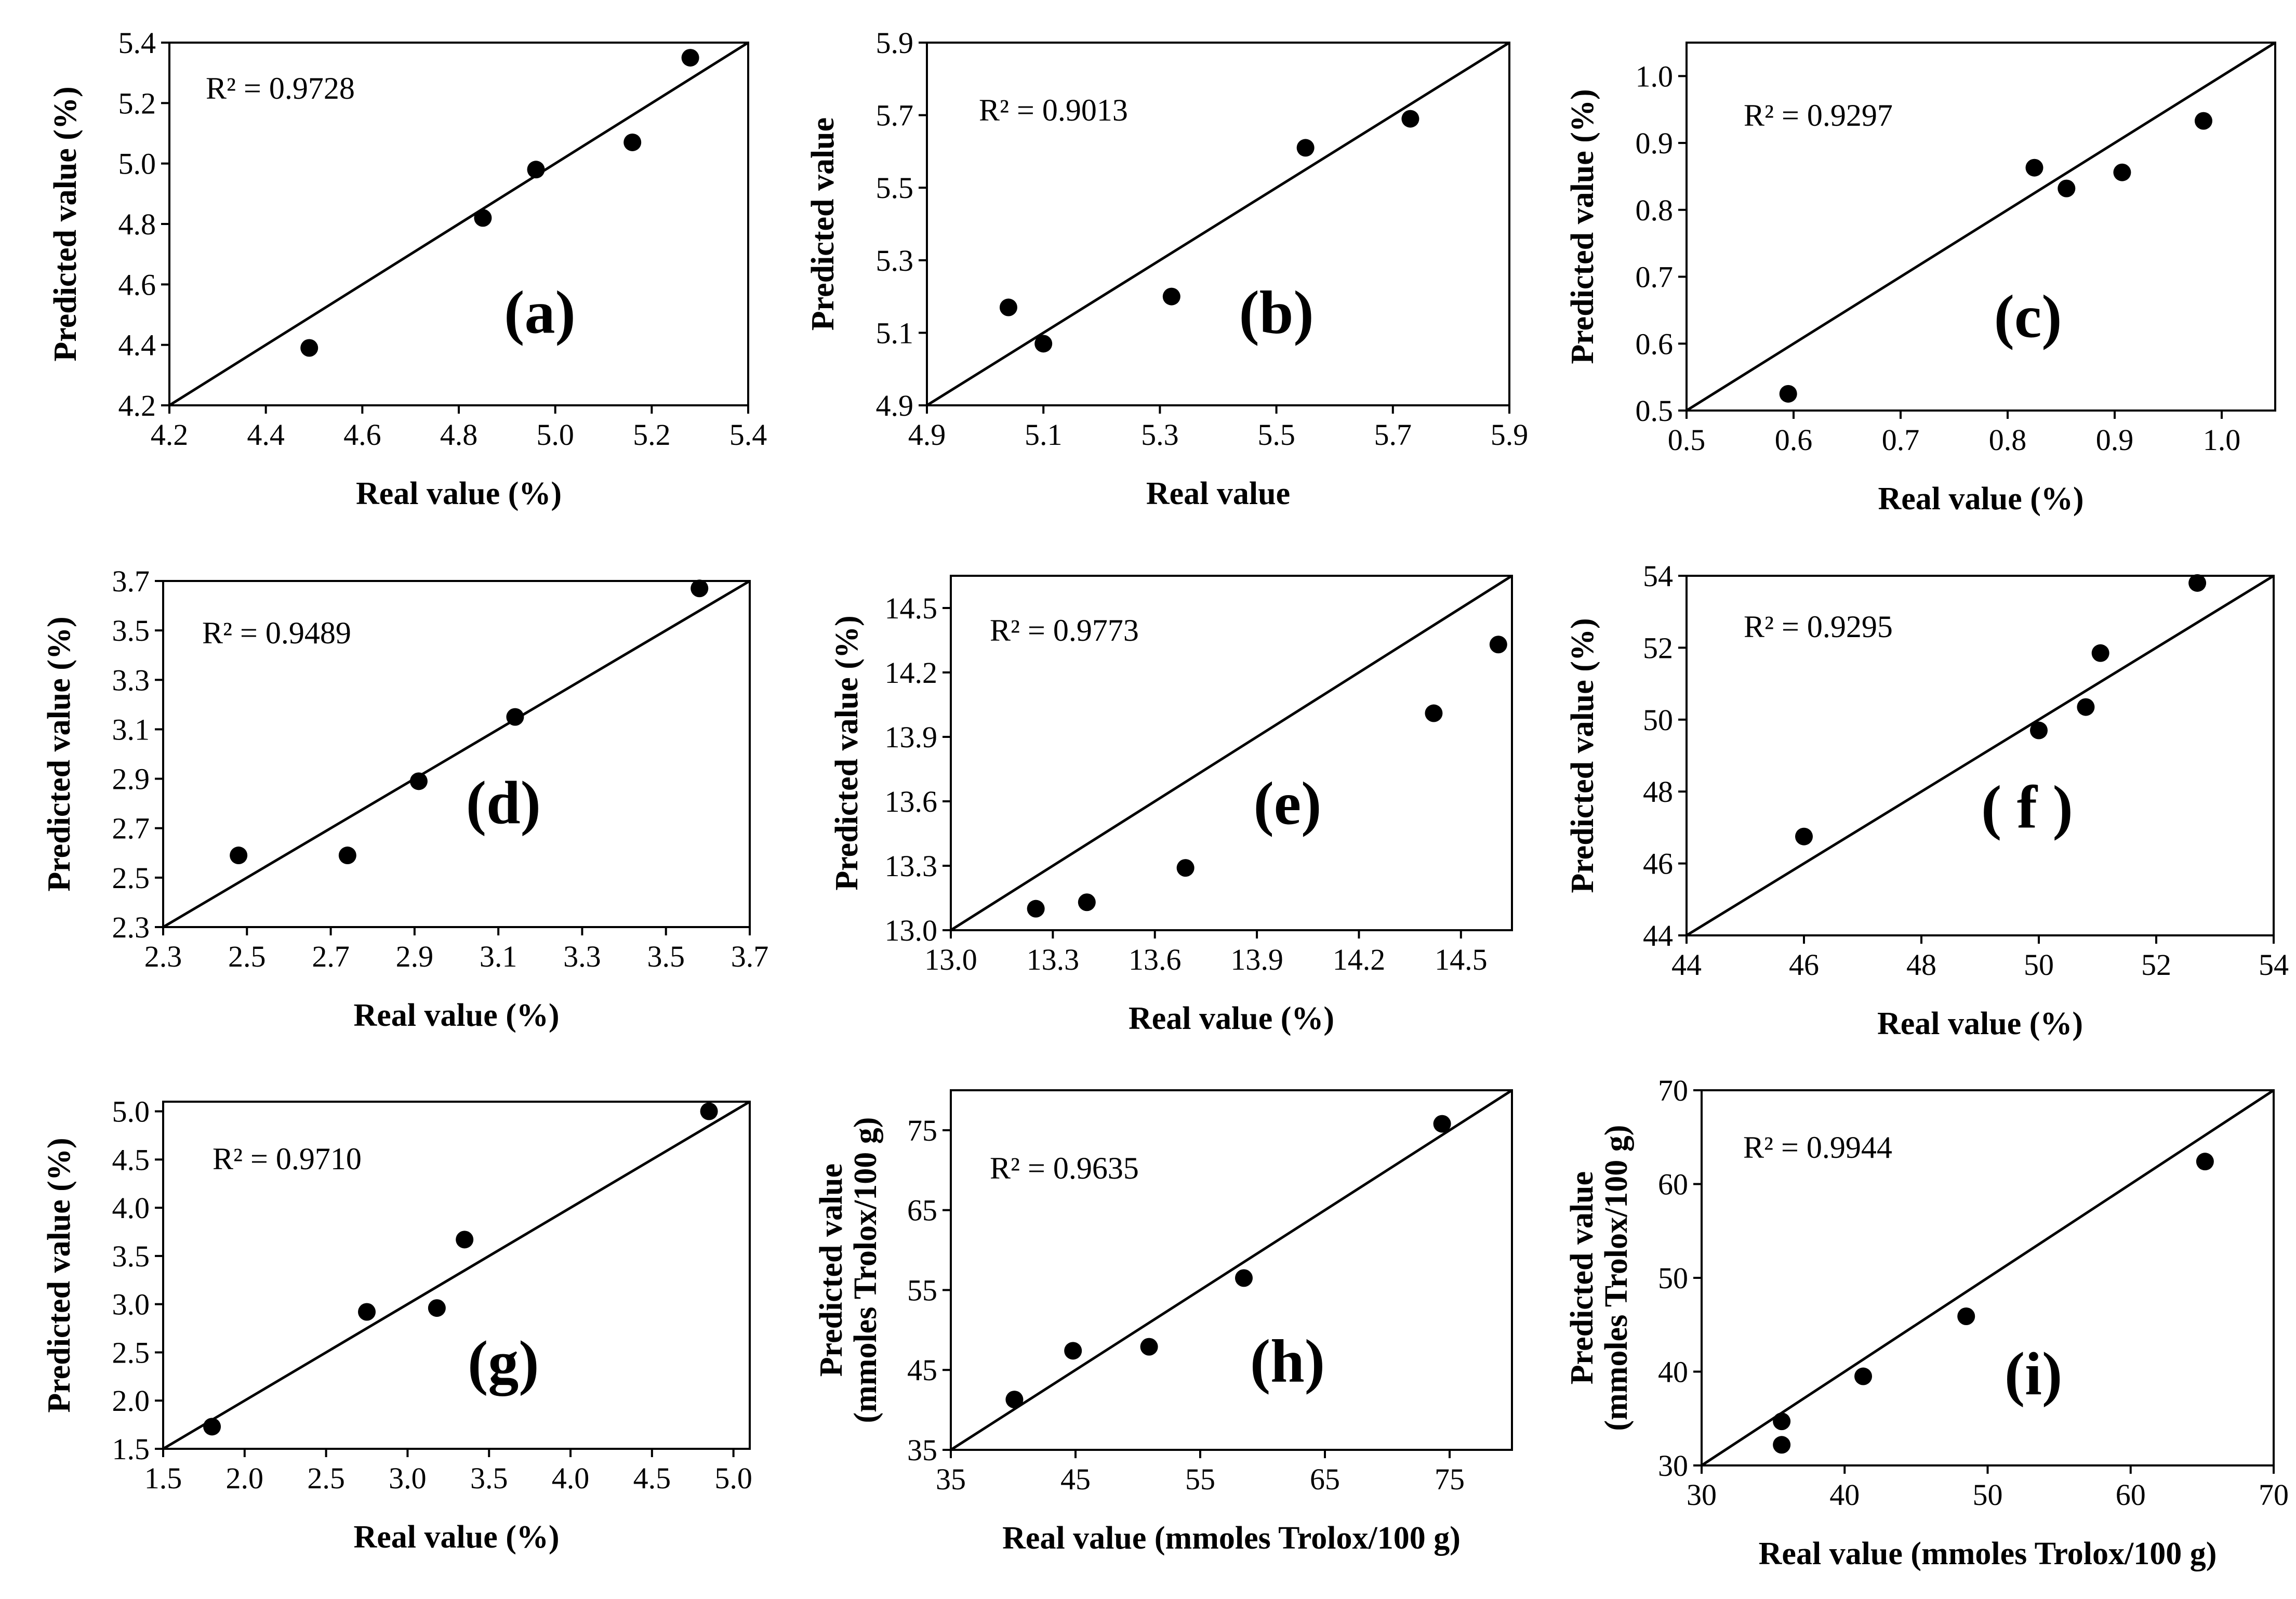 This screenshot has height=1599, width=2296. Describe the element at coordinates (2027, 807) in the screenshot. I see `panel-label: ( f )` at that location.